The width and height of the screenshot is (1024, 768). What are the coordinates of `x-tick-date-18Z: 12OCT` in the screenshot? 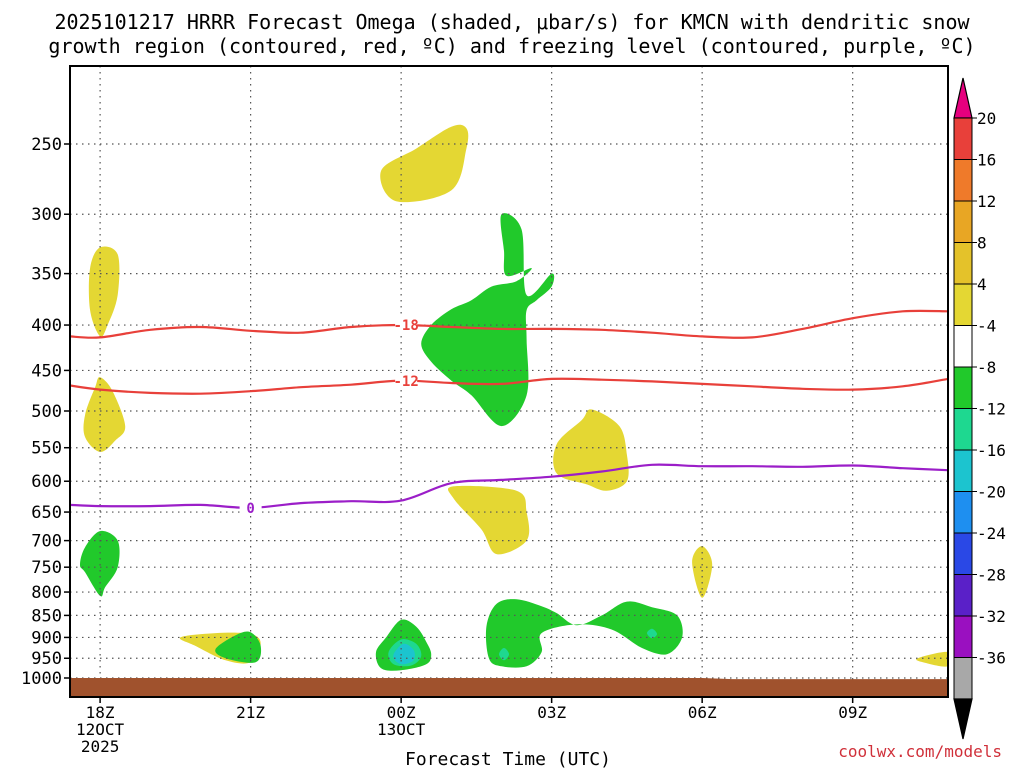 It's located at (100, 729).